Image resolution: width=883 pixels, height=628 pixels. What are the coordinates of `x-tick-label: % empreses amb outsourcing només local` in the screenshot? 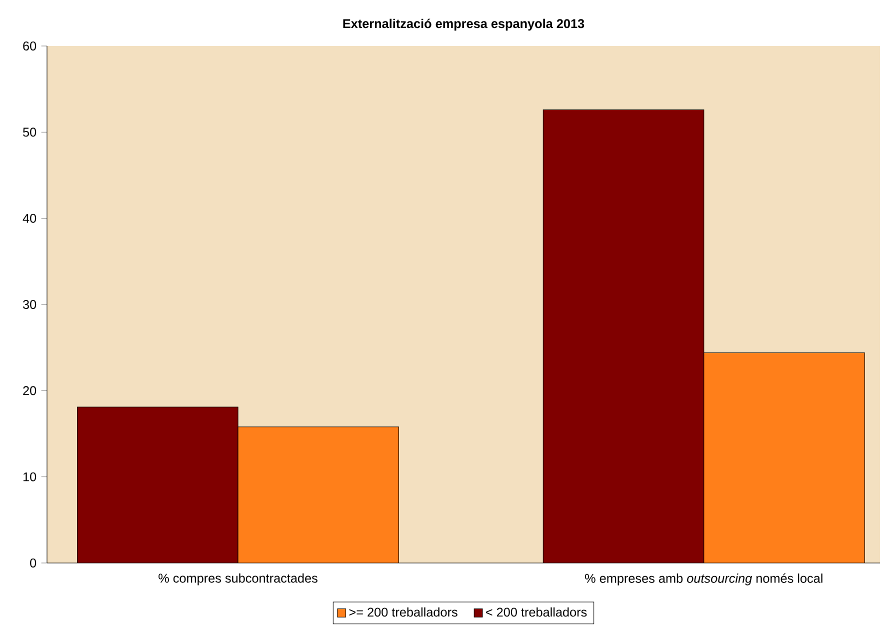 It's located at (703, 579).